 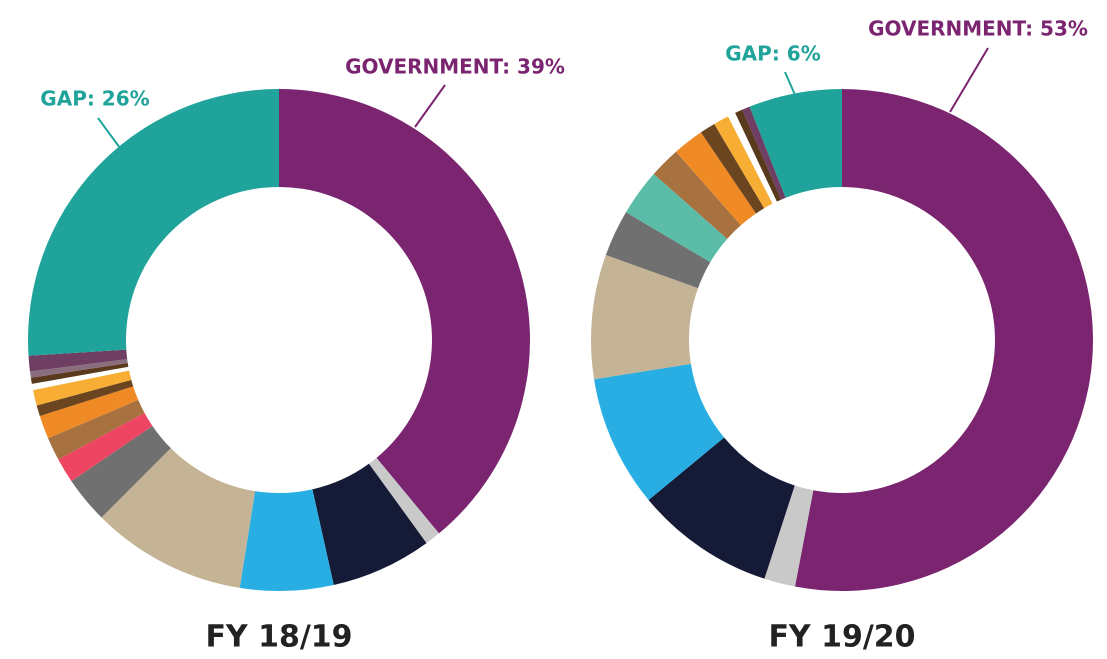 I want to click on segment-label: GOVERNMENT: 53%, so click(x=978, y=29).